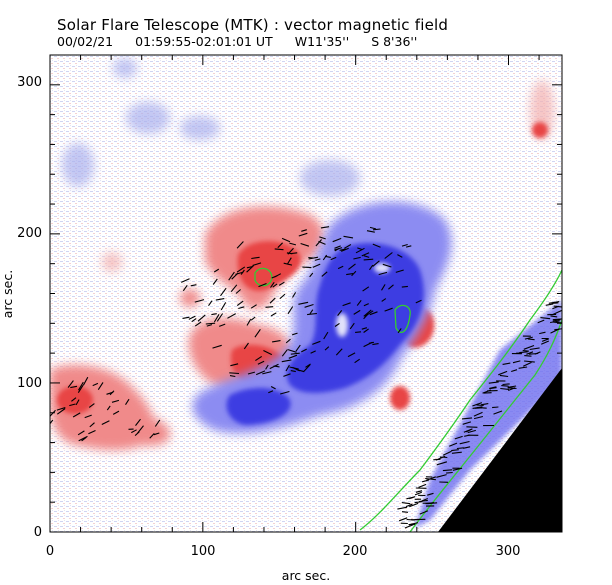 This screenshot has height=585, width=612. I want to click on obs-latitude: S 8'36'', so click(394, 41).